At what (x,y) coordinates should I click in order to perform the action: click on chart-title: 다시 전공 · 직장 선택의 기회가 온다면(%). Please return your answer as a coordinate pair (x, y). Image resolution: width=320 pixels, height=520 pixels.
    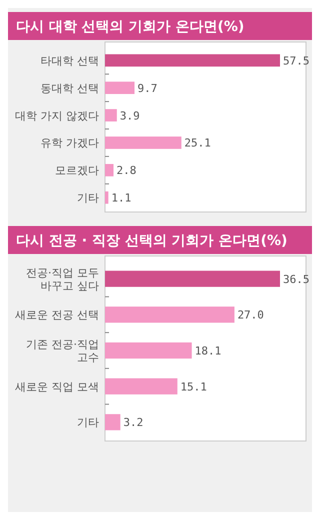
    Looking at the image, I should click on (152, 241).